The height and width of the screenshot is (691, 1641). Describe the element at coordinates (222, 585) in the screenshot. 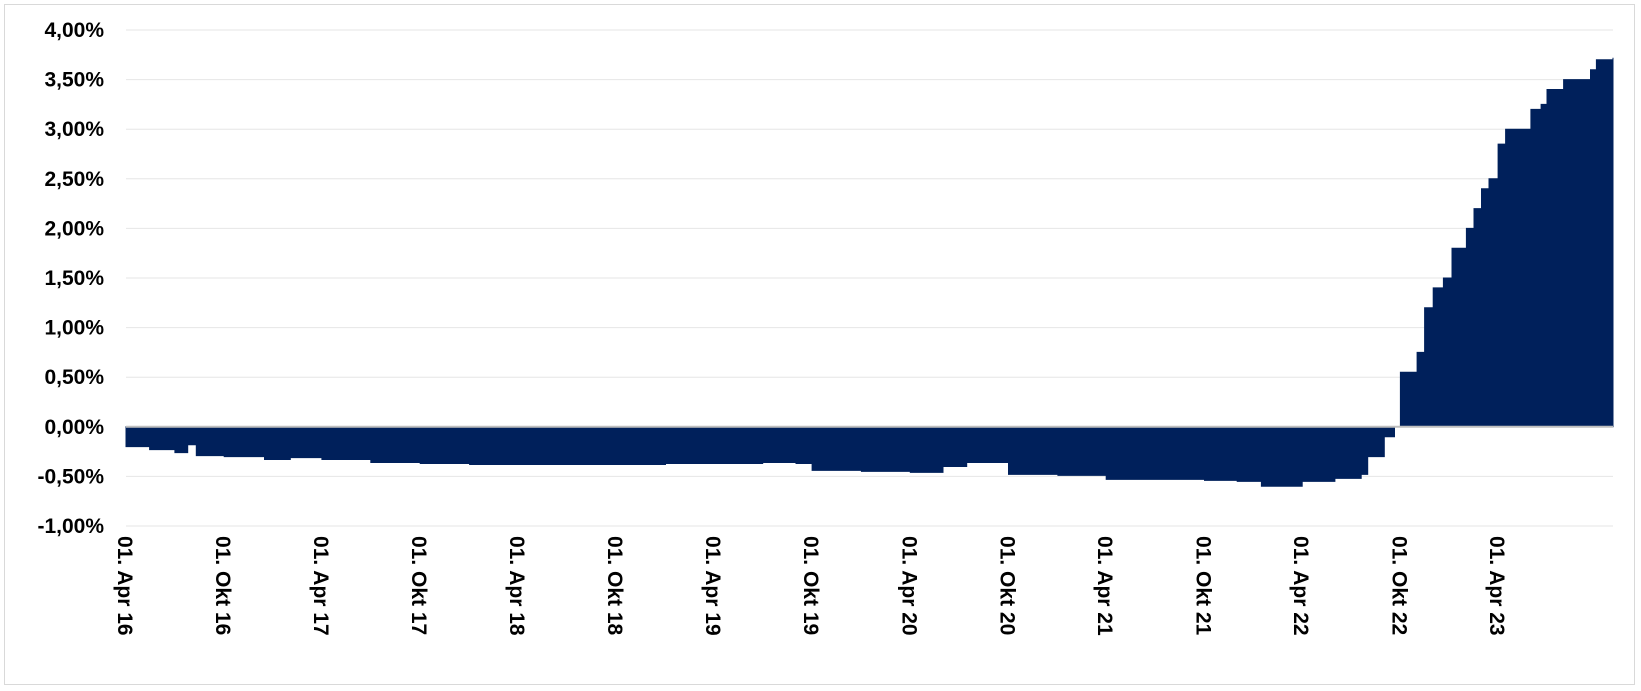

I see `x-tick-label: 01. Okt 16` at that location.